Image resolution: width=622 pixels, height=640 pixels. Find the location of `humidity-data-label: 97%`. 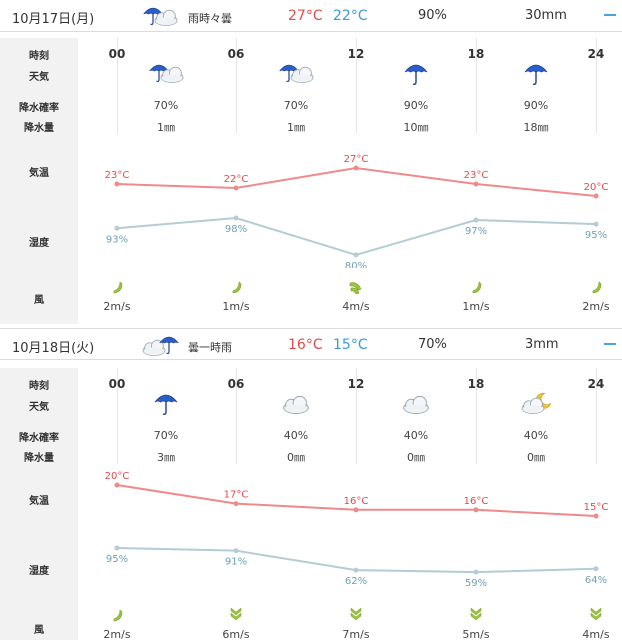

humidity-data-label: 97% is located at coordinates (476, 231).